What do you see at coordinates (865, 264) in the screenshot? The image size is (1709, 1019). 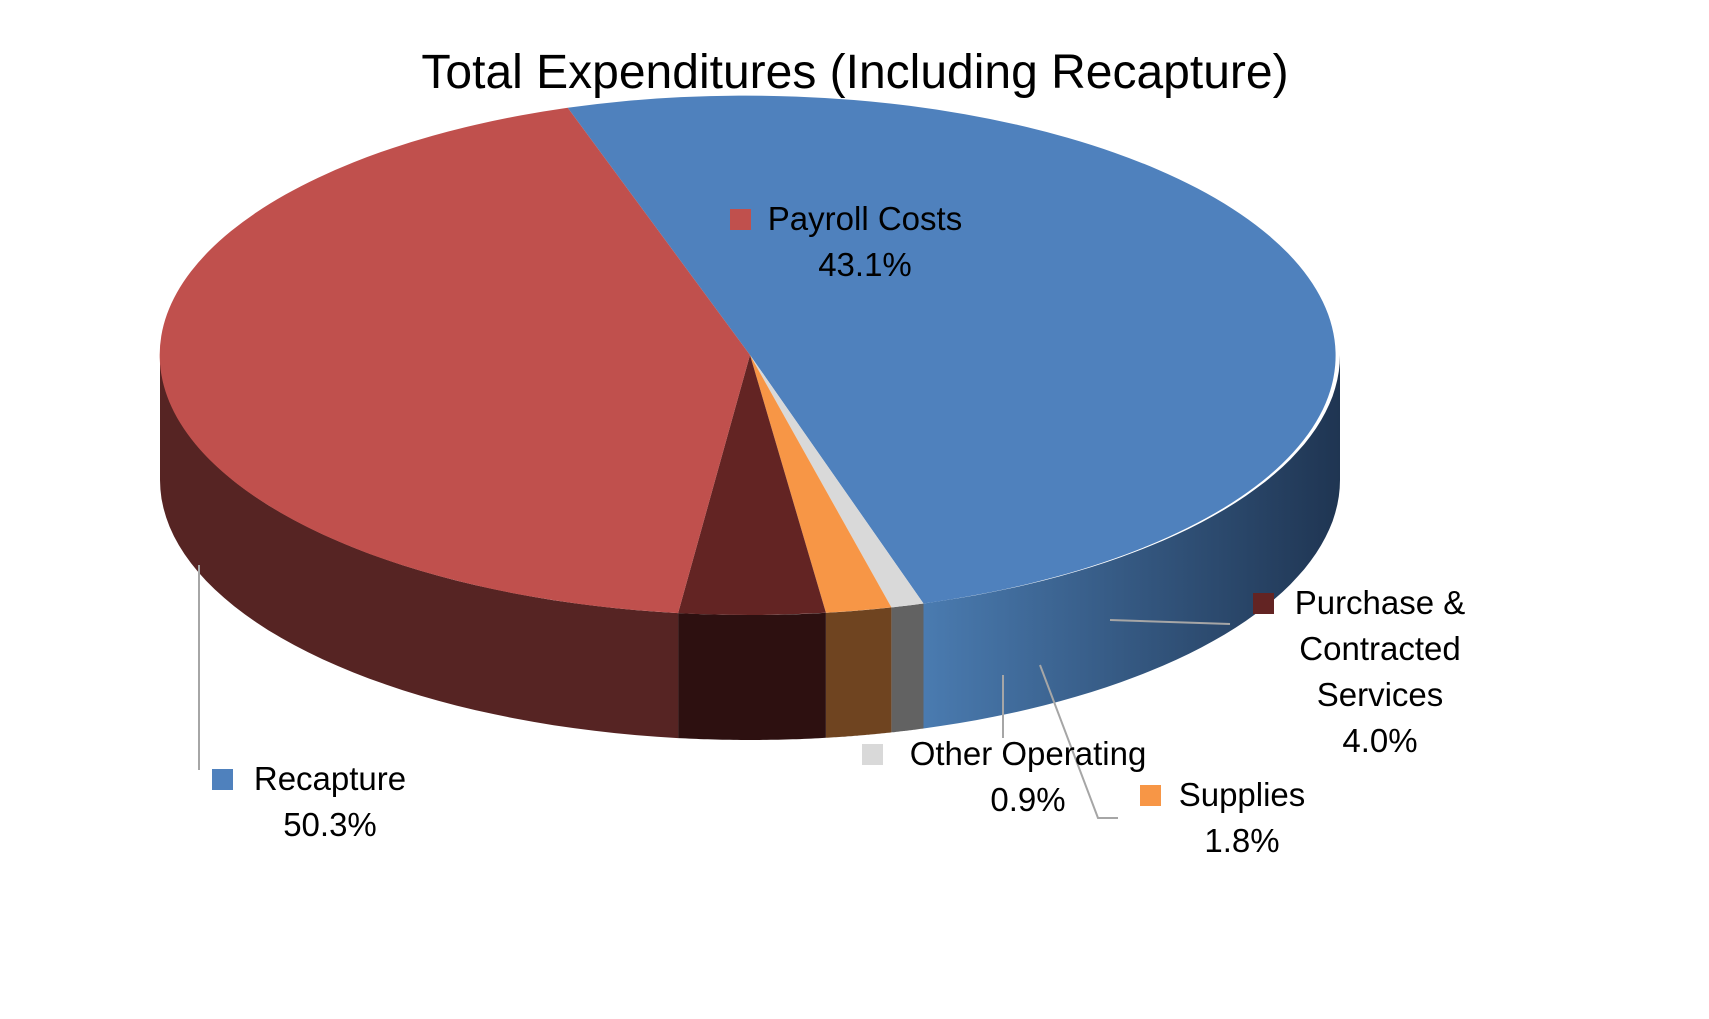 I see `data-value-payroll-costs: 43.1%` at bounding box center [865, 264].